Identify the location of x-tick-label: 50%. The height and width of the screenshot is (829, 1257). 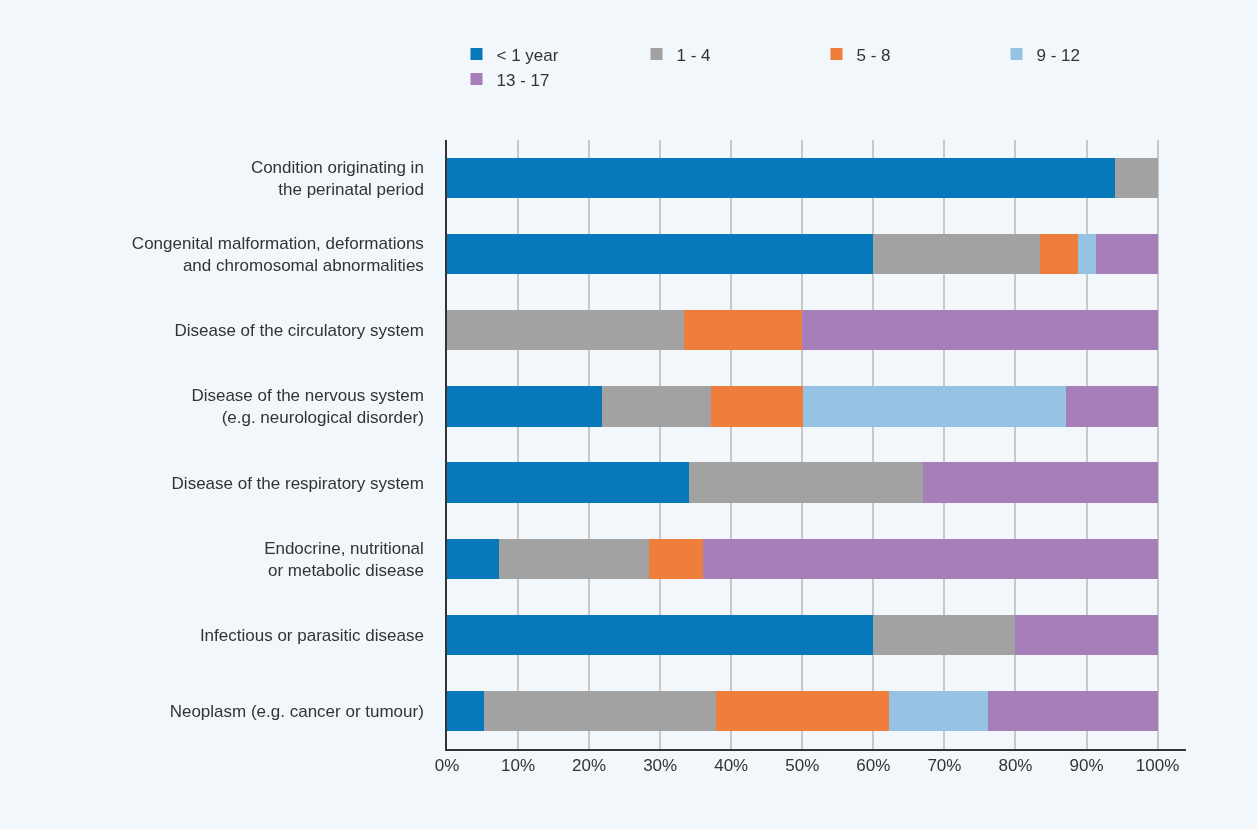
(802, 766).